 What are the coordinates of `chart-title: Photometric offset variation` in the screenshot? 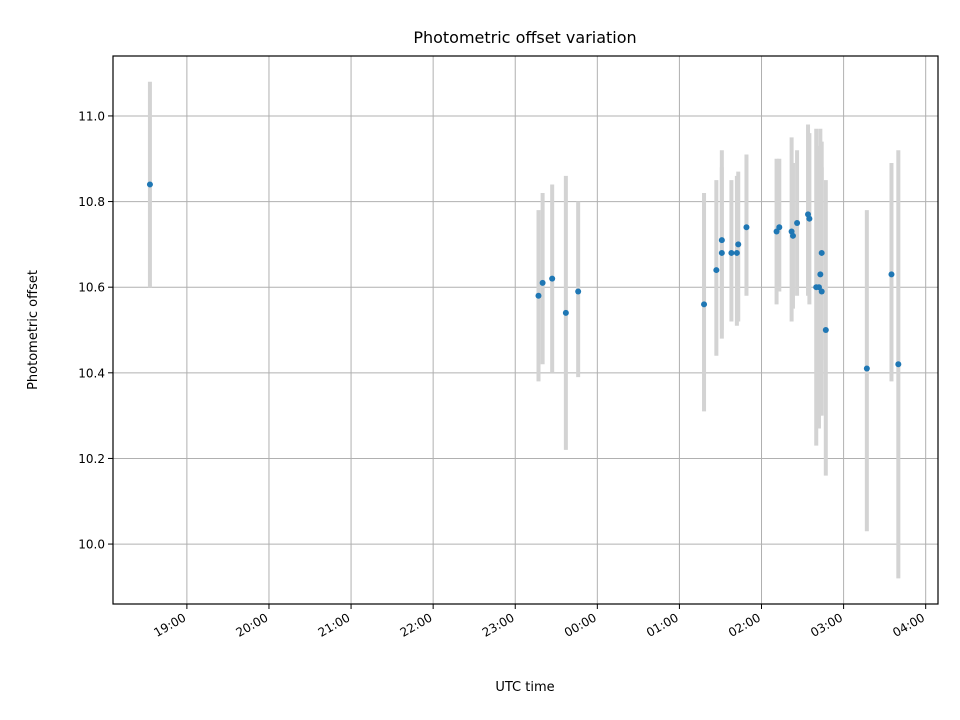 It's located at (524, 37).